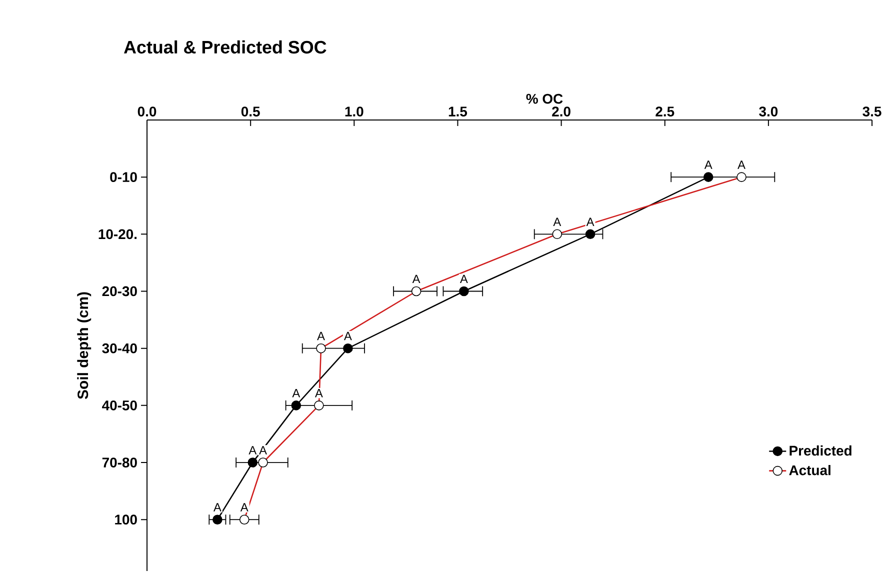 Image resolution: width=887 pixels, height=573 pixels. What do you see at coordinates (147, 111) in the screenshot?
I see `x-tick-label: 0.0` at bounding box center [147, 111].